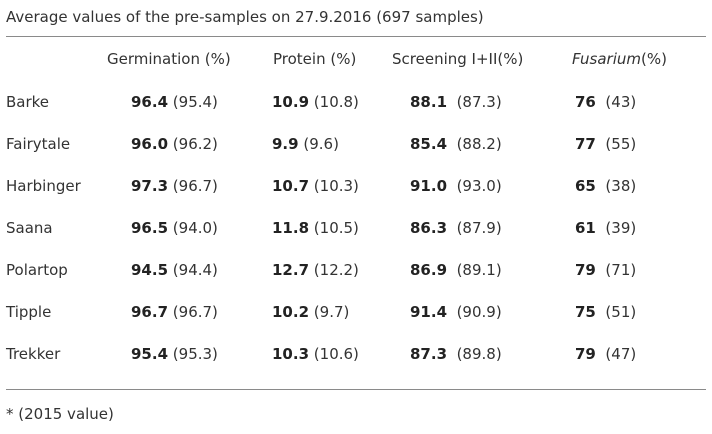 The width and height of the screenshot is (712, 434). I want to click on germination-cell-previous-value: (94.0), so click(195, 228).